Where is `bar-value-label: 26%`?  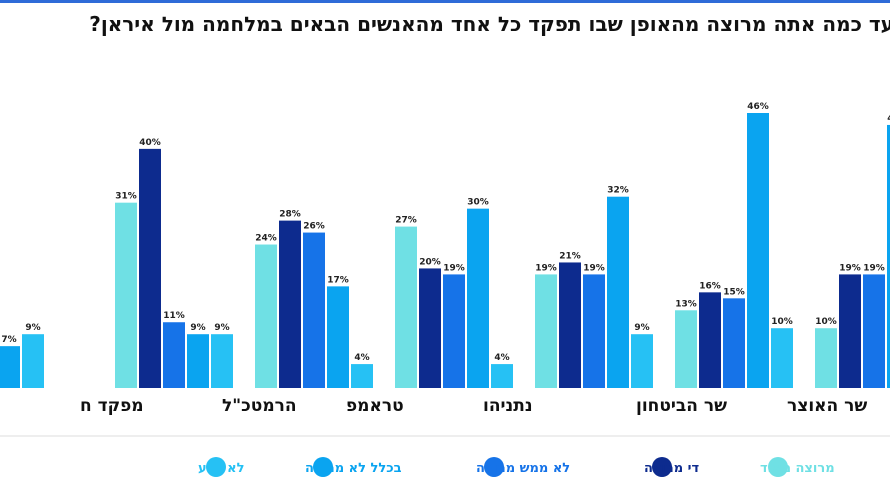
bar-value-label: 26% is located at coordinates (314, 227).